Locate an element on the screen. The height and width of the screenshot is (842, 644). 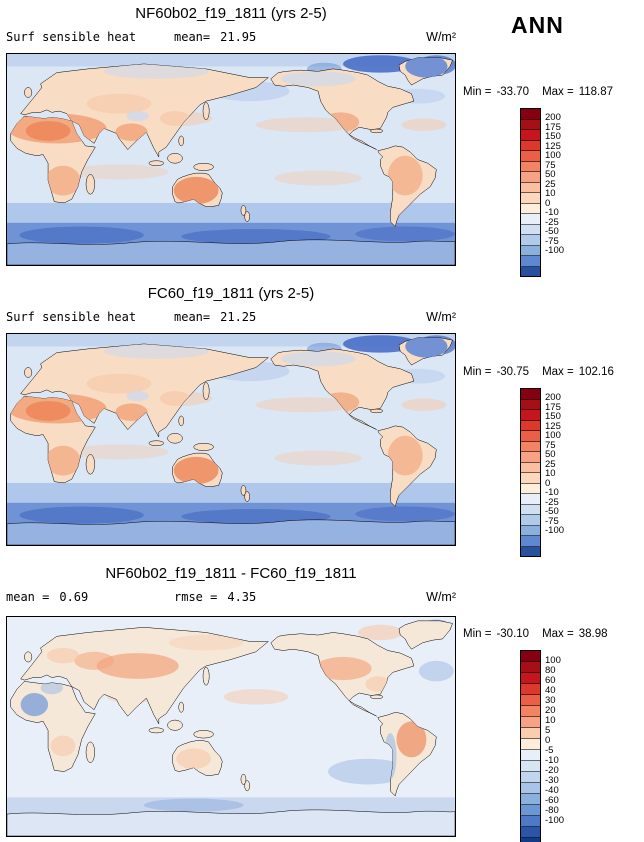
colorbar-tick-label: 5 is located at coordinates (548, 730).